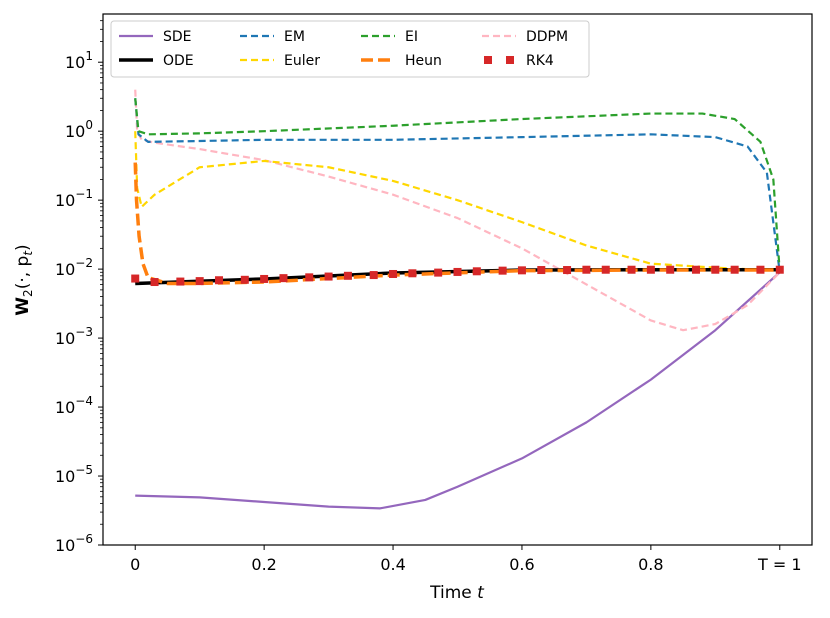 This screenshot has width=830, height=618. Describe the element at coordinates (74, 405) in the screenshot. I see `y-tick-label: 10⁻⁴` at that location.